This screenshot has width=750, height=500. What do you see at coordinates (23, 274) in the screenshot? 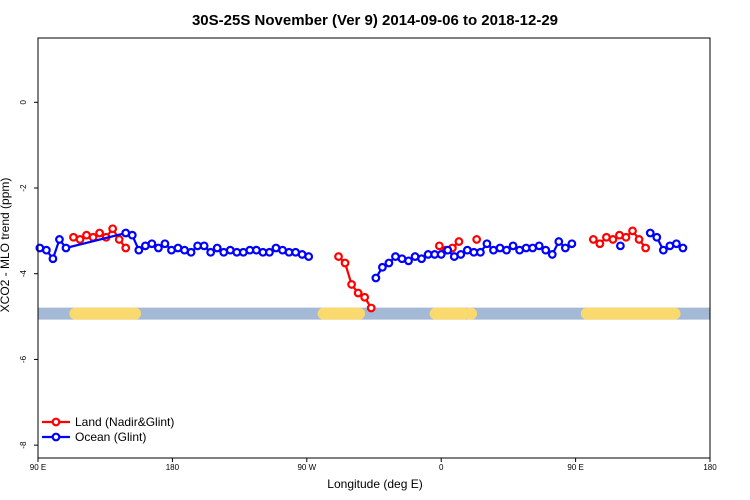
I see `y-tick-label: -4` at bounding box center [23, 274].